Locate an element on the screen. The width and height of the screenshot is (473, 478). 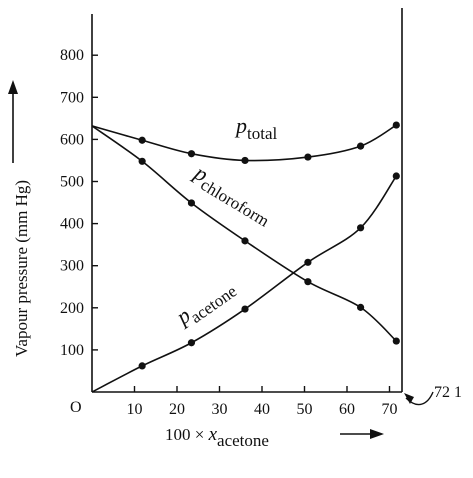
x-axis-title-sub: acetone is located at coordinates (243, 440).